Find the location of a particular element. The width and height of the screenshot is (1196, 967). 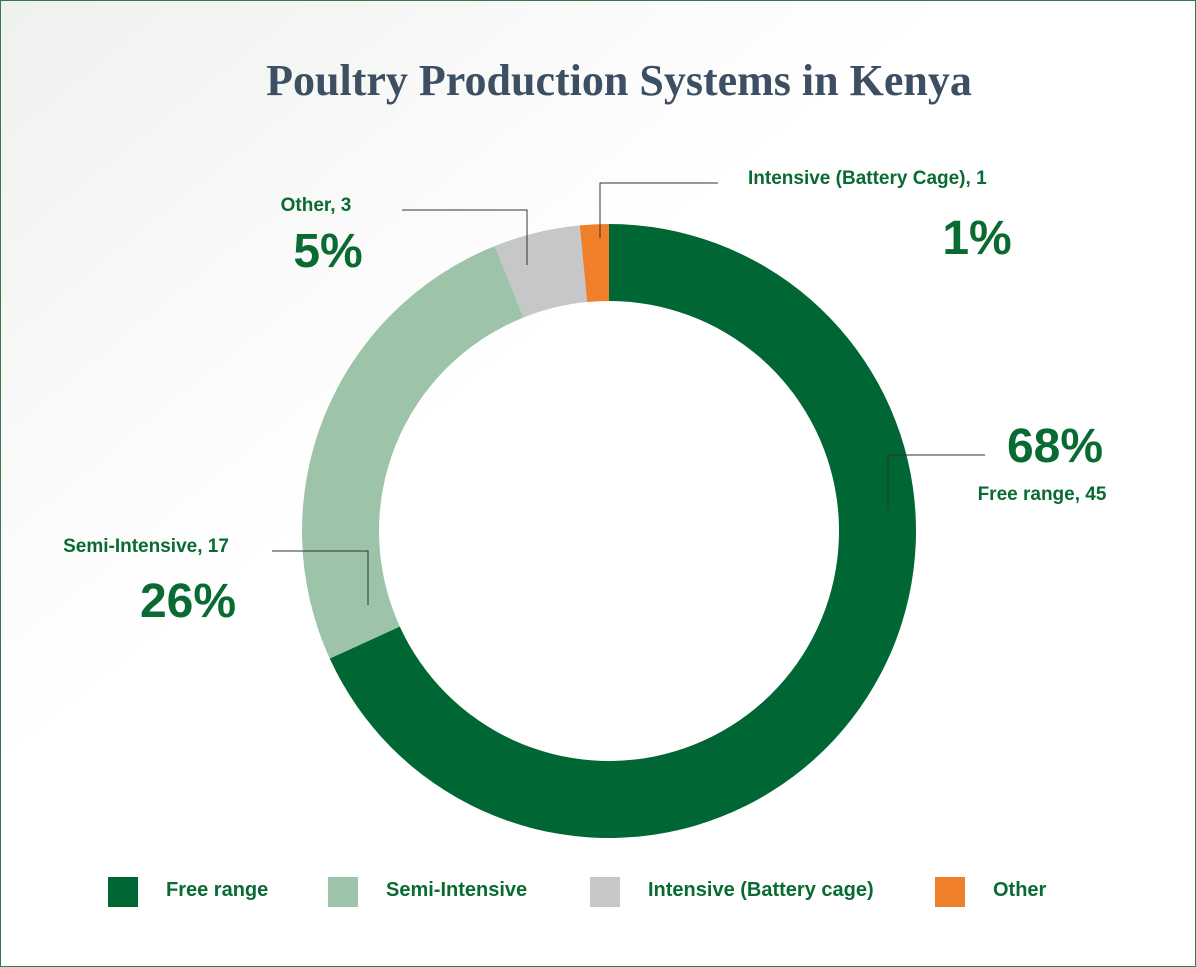

slice-label: Semi-Intensive, 17 is located at coordinates (146, 546).